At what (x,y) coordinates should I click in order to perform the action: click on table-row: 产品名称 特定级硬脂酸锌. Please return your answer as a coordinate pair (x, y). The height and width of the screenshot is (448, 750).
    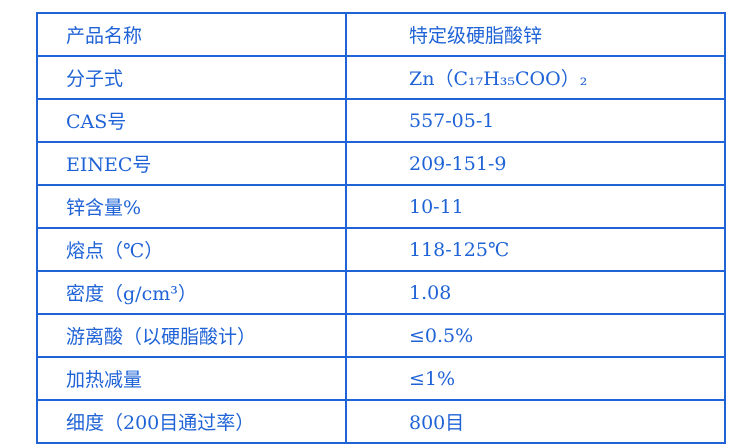
    Looking at the image, I should click on (381, 34).